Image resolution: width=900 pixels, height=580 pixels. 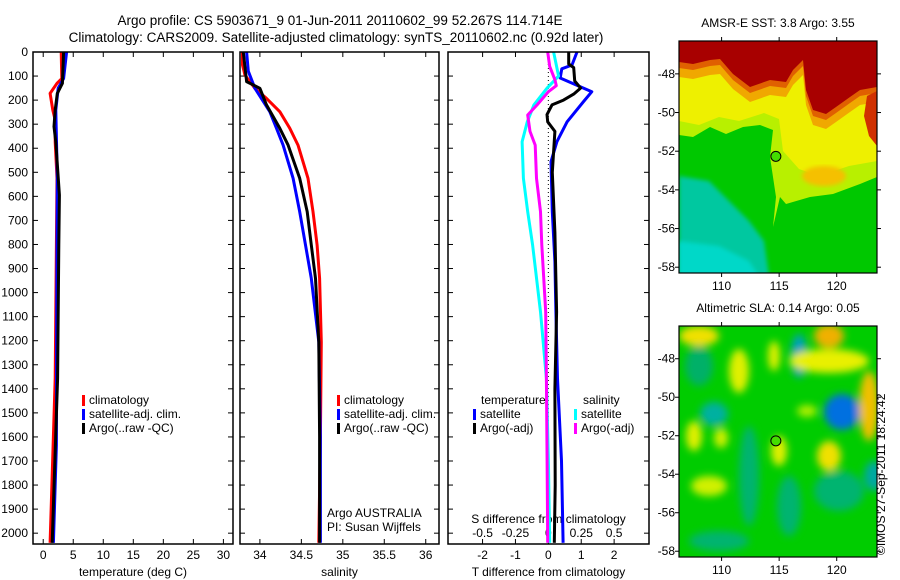 What do you see at coordinates (482, 555) in the screenshot?
I see `x-tick-label: -2` at bounding box center [482, 555].